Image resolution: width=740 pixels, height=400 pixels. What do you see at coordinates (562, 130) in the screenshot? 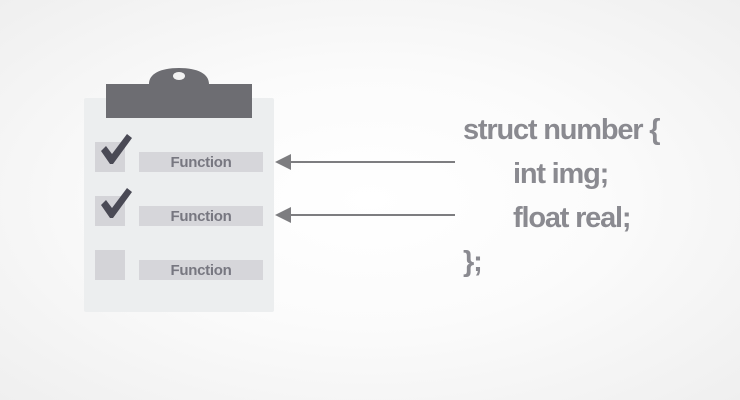
I see `code-line: struct number {` at bounding box center [562, 130].